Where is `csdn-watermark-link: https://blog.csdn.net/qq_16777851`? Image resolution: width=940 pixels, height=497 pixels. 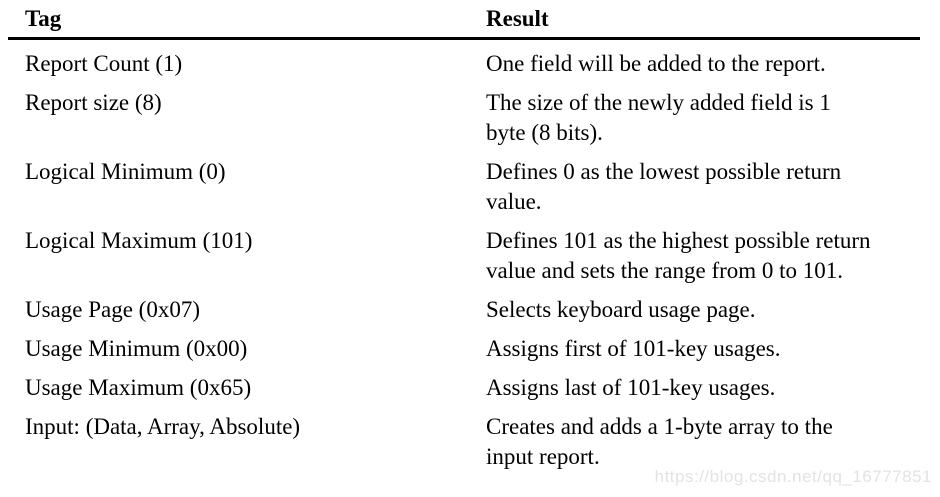
csdn-watermark-link: https://blog.csdn.net/qq_16777851 is located at coordinates (793, 476).